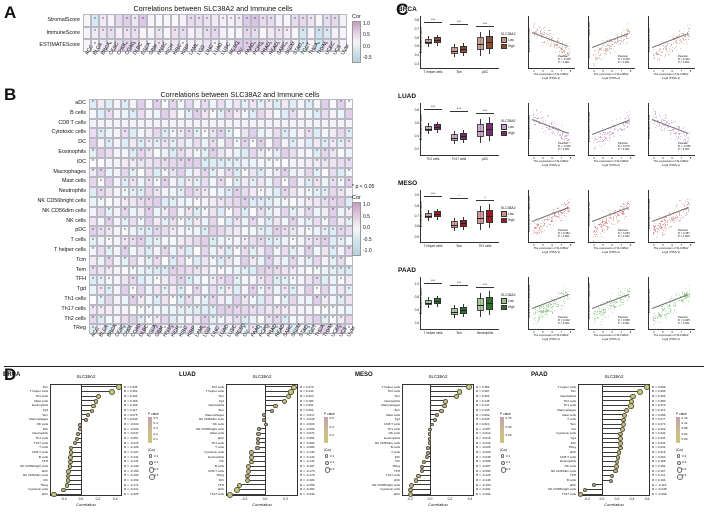  What do you see at coordinates (483, 475) in the screenshot?
I see `lollipop-r-value: R = -0.124` at bounding box center [483, 475].